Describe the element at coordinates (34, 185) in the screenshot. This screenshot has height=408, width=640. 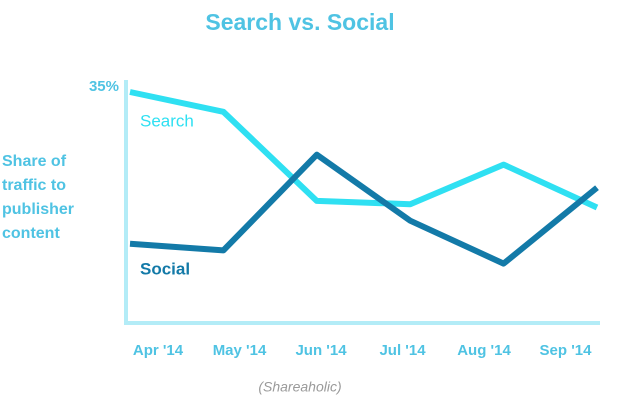
I see `y-axis-label: traffic to` at that location.